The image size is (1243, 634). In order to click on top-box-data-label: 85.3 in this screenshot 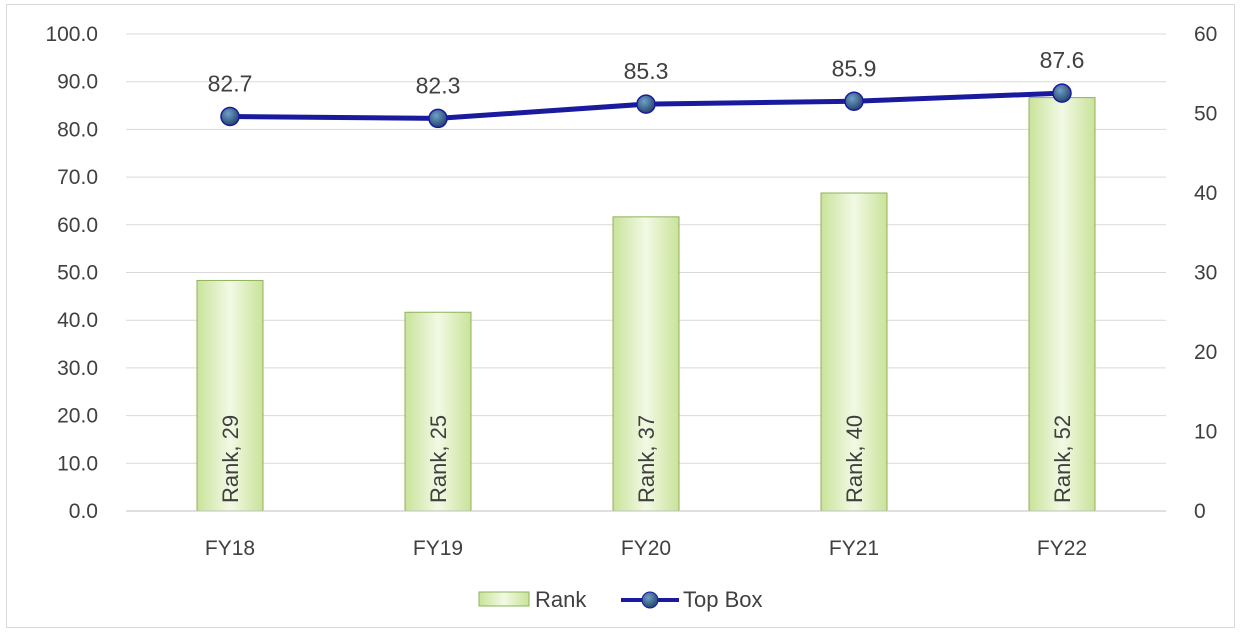, I will do `click(646, 71)`.